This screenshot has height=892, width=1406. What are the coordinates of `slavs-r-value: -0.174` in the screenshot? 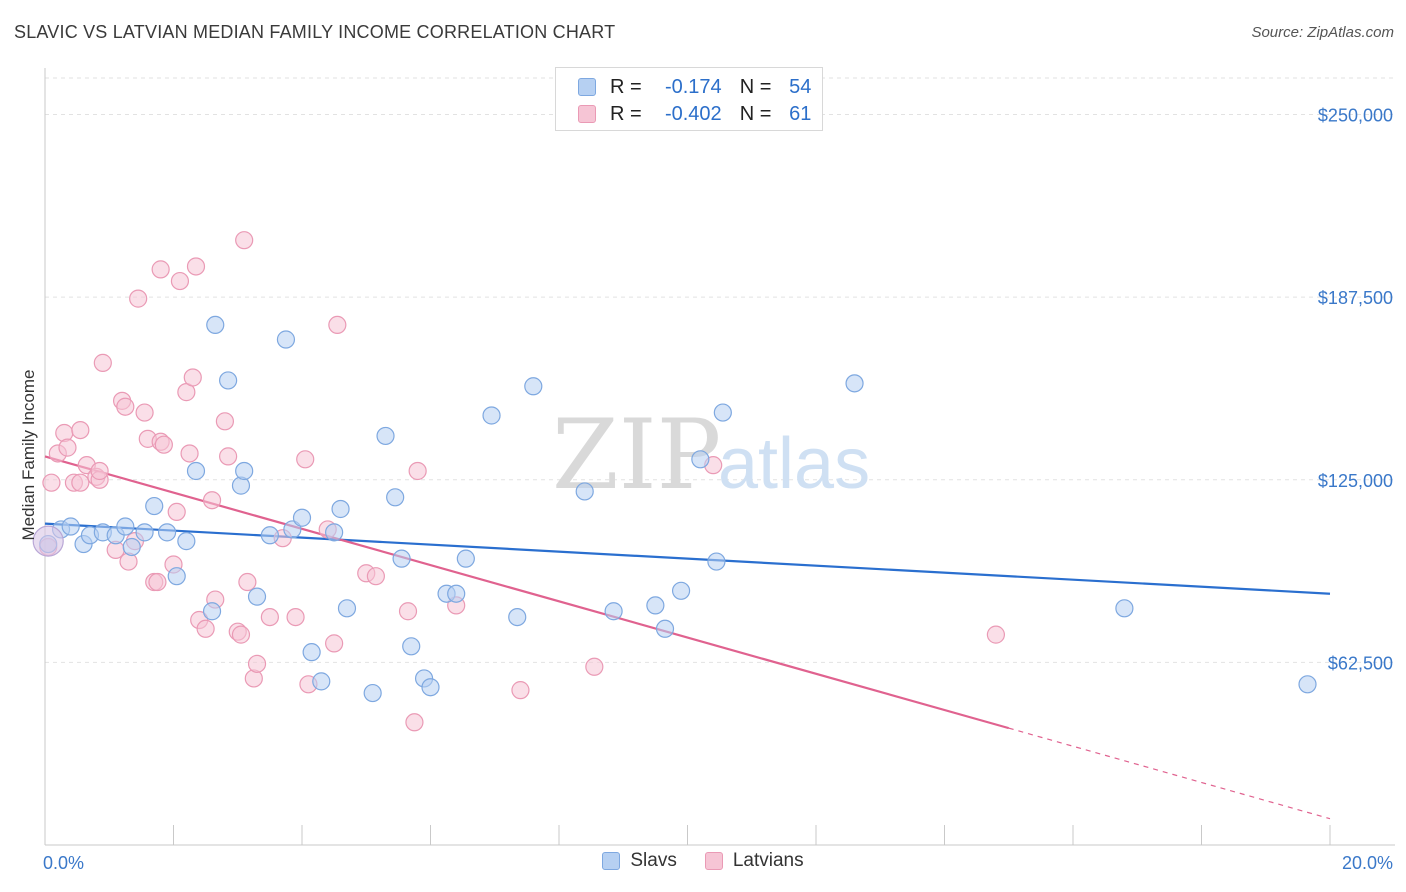 It's located at (693, 86).